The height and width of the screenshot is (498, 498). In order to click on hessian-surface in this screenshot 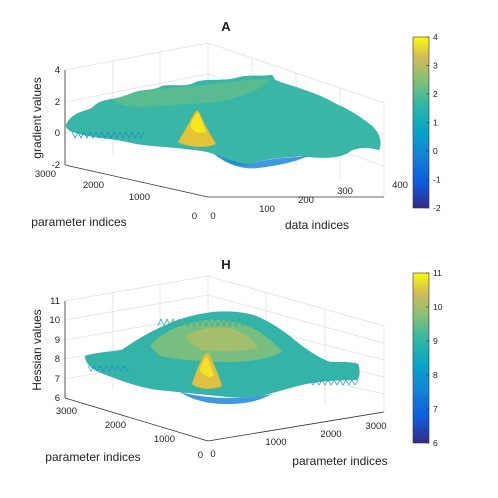, I will do `click(222, 357)`.